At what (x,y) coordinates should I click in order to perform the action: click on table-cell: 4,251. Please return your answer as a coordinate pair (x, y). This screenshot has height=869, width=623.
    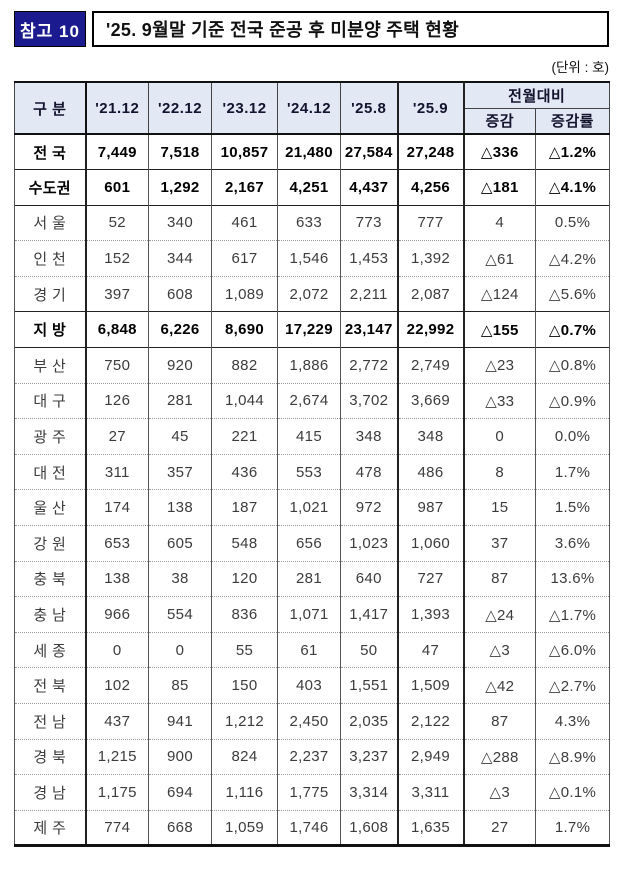
    Looking at the image, I should click on (309, 187).